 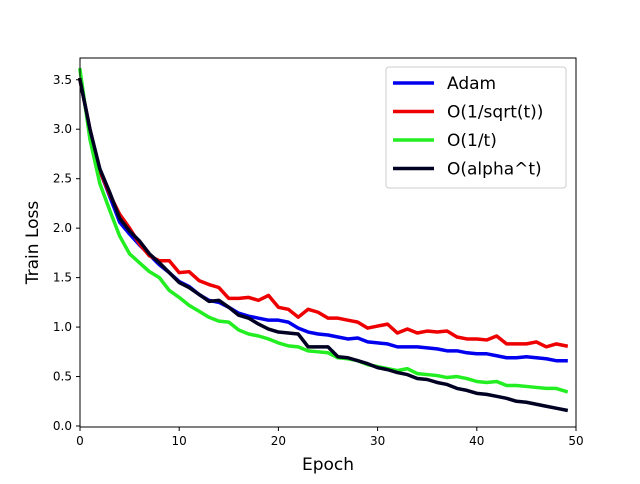 I want to click on y-axis-label: Train Loss, so click(x=33, y=243).